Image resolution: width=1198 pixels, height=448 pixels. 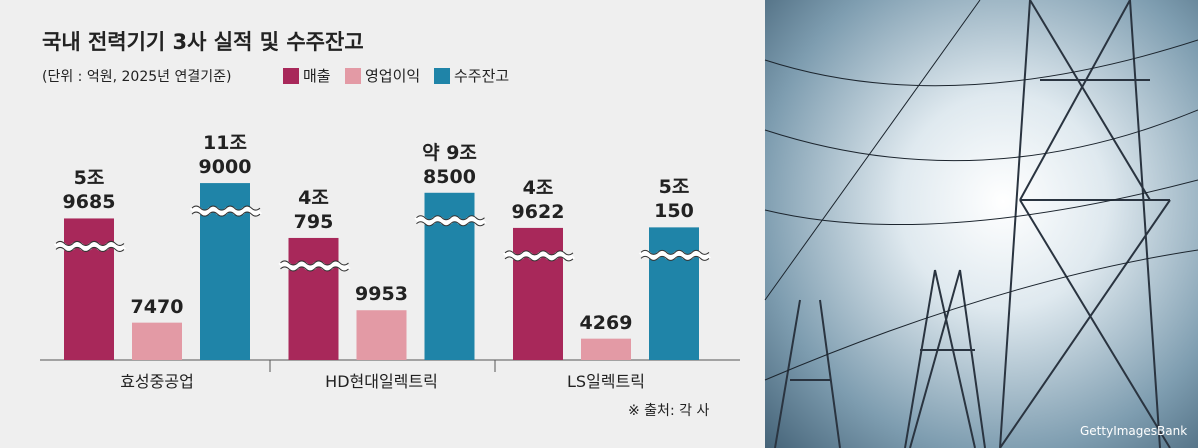 I want to click on data-label: 5조 9685, so click(x=89, y=190).